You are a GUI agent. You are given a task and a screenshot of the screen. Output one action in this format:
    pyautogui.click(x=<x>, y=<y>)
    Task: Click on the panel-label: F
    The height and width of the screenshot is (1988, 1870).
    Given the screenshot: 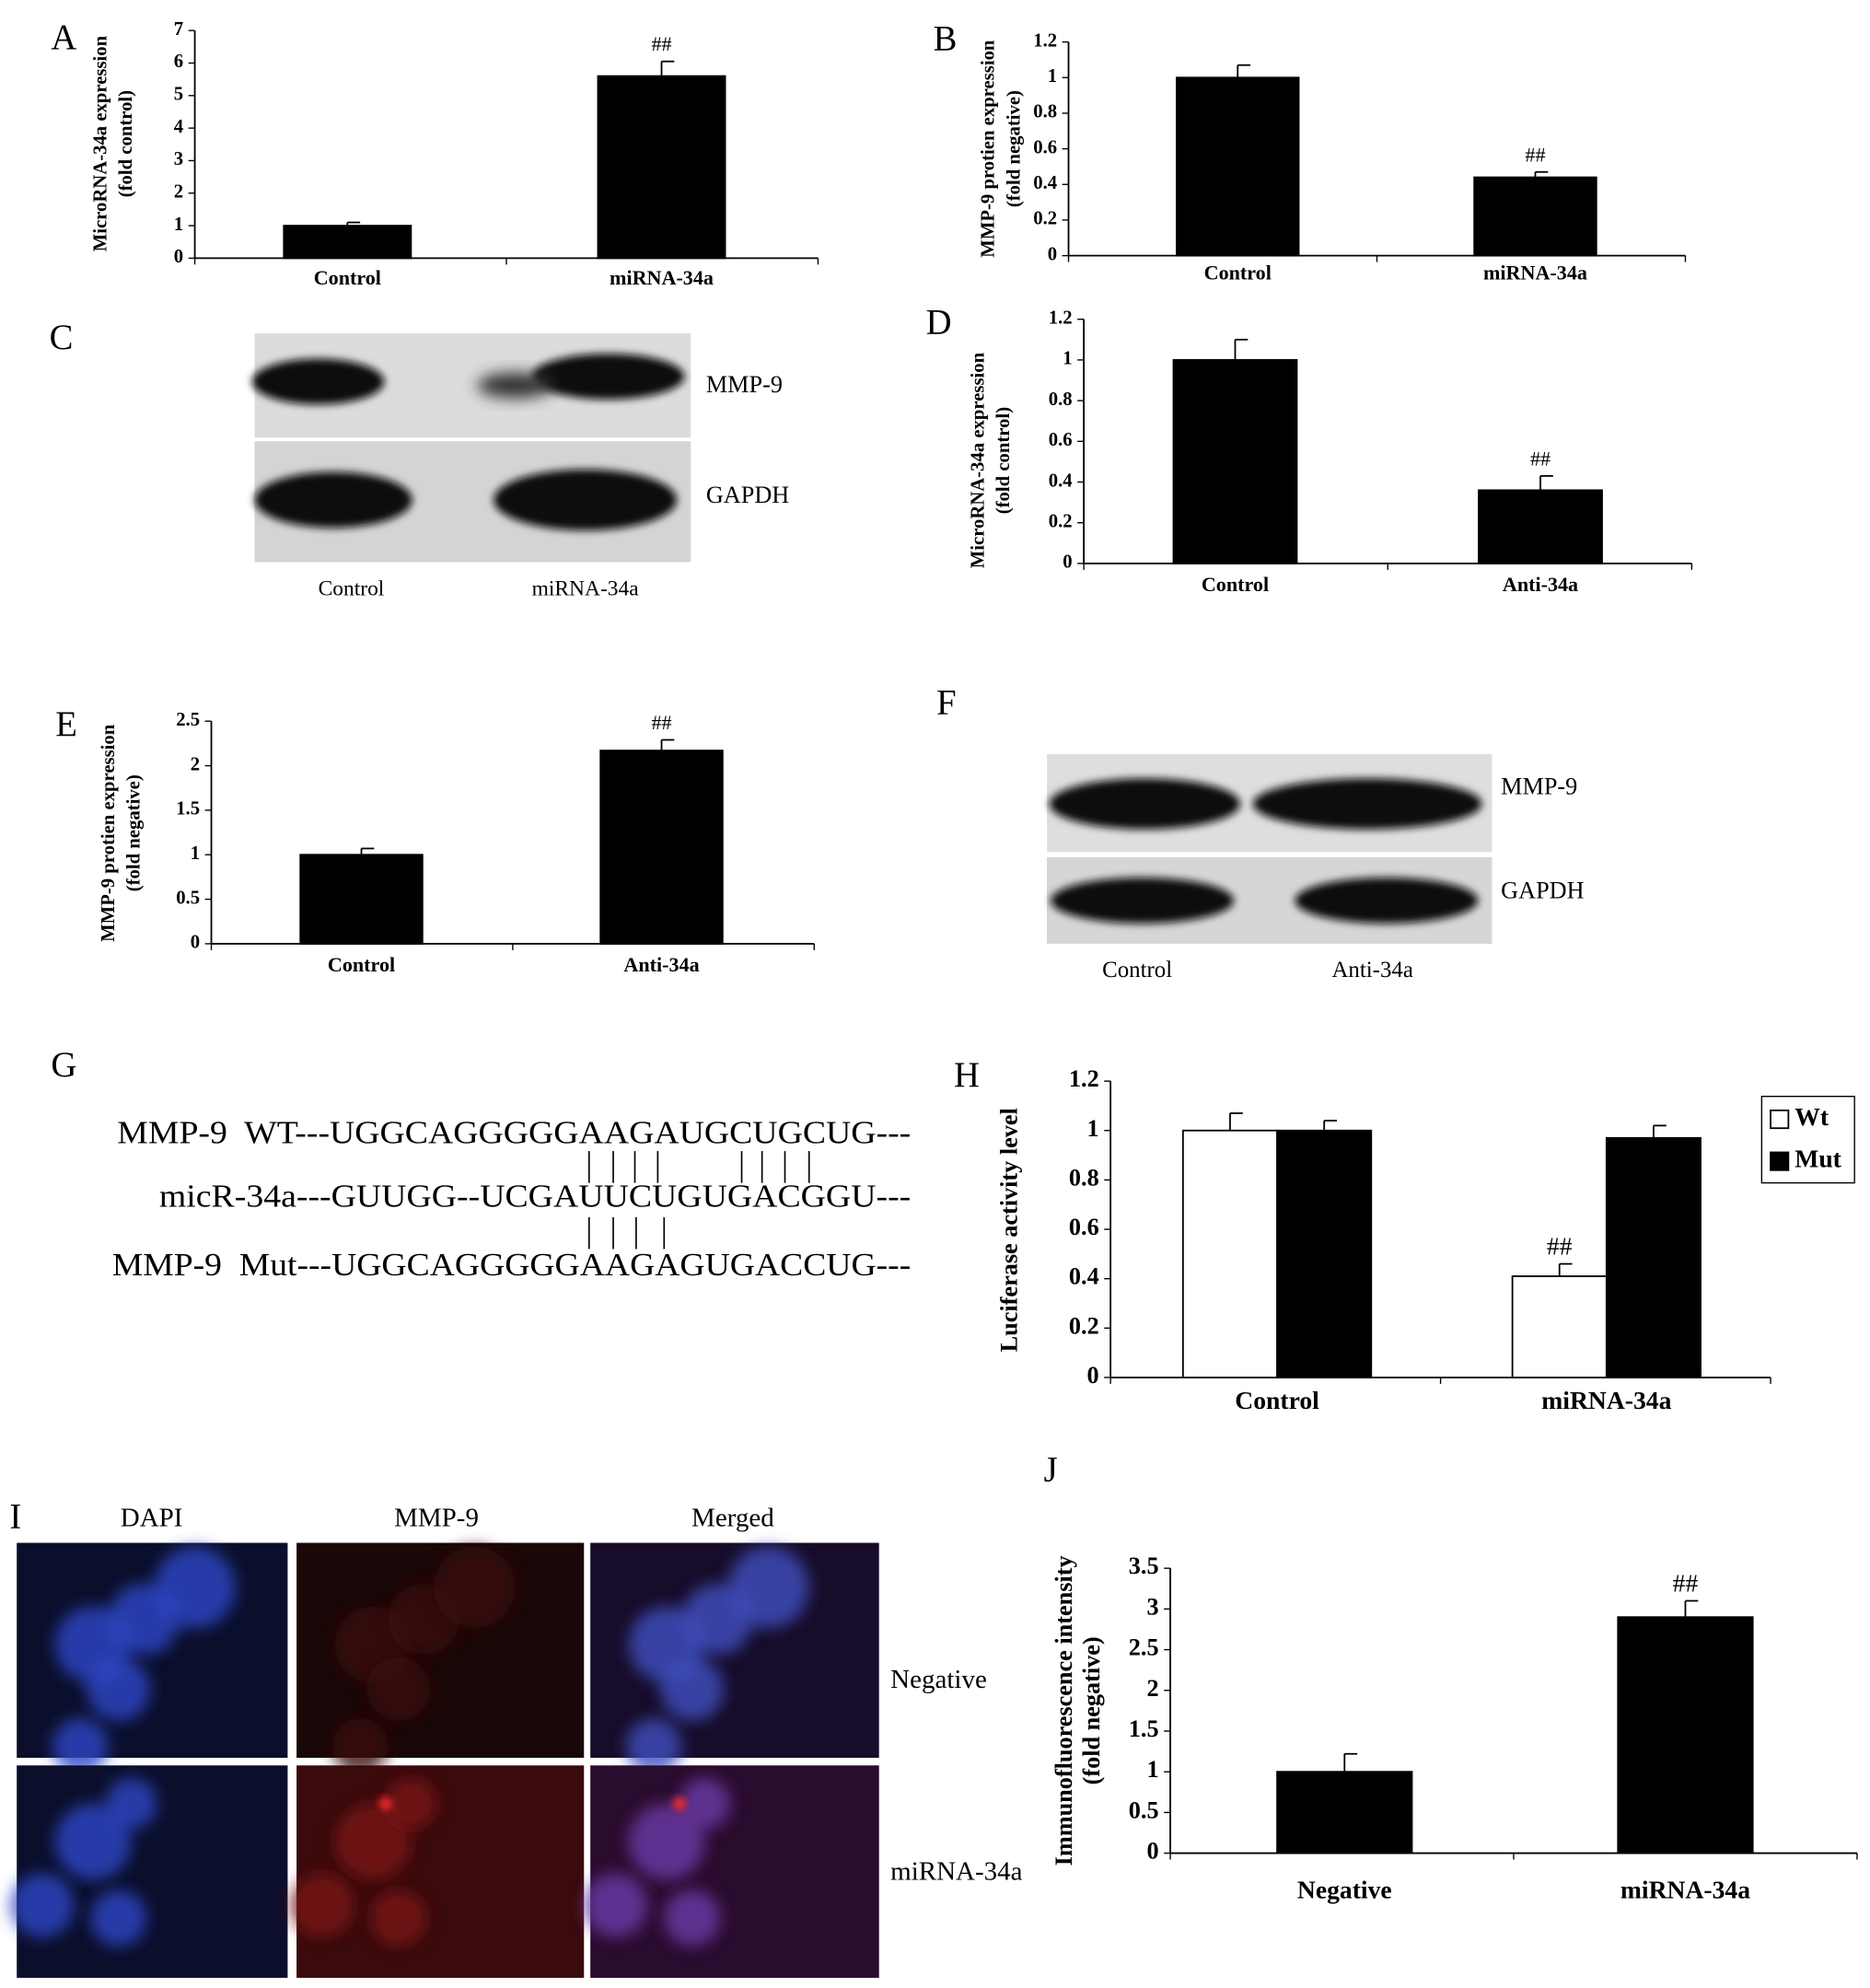 What is the action you would take?
    pyautogui.click(x=946, y=704)
    